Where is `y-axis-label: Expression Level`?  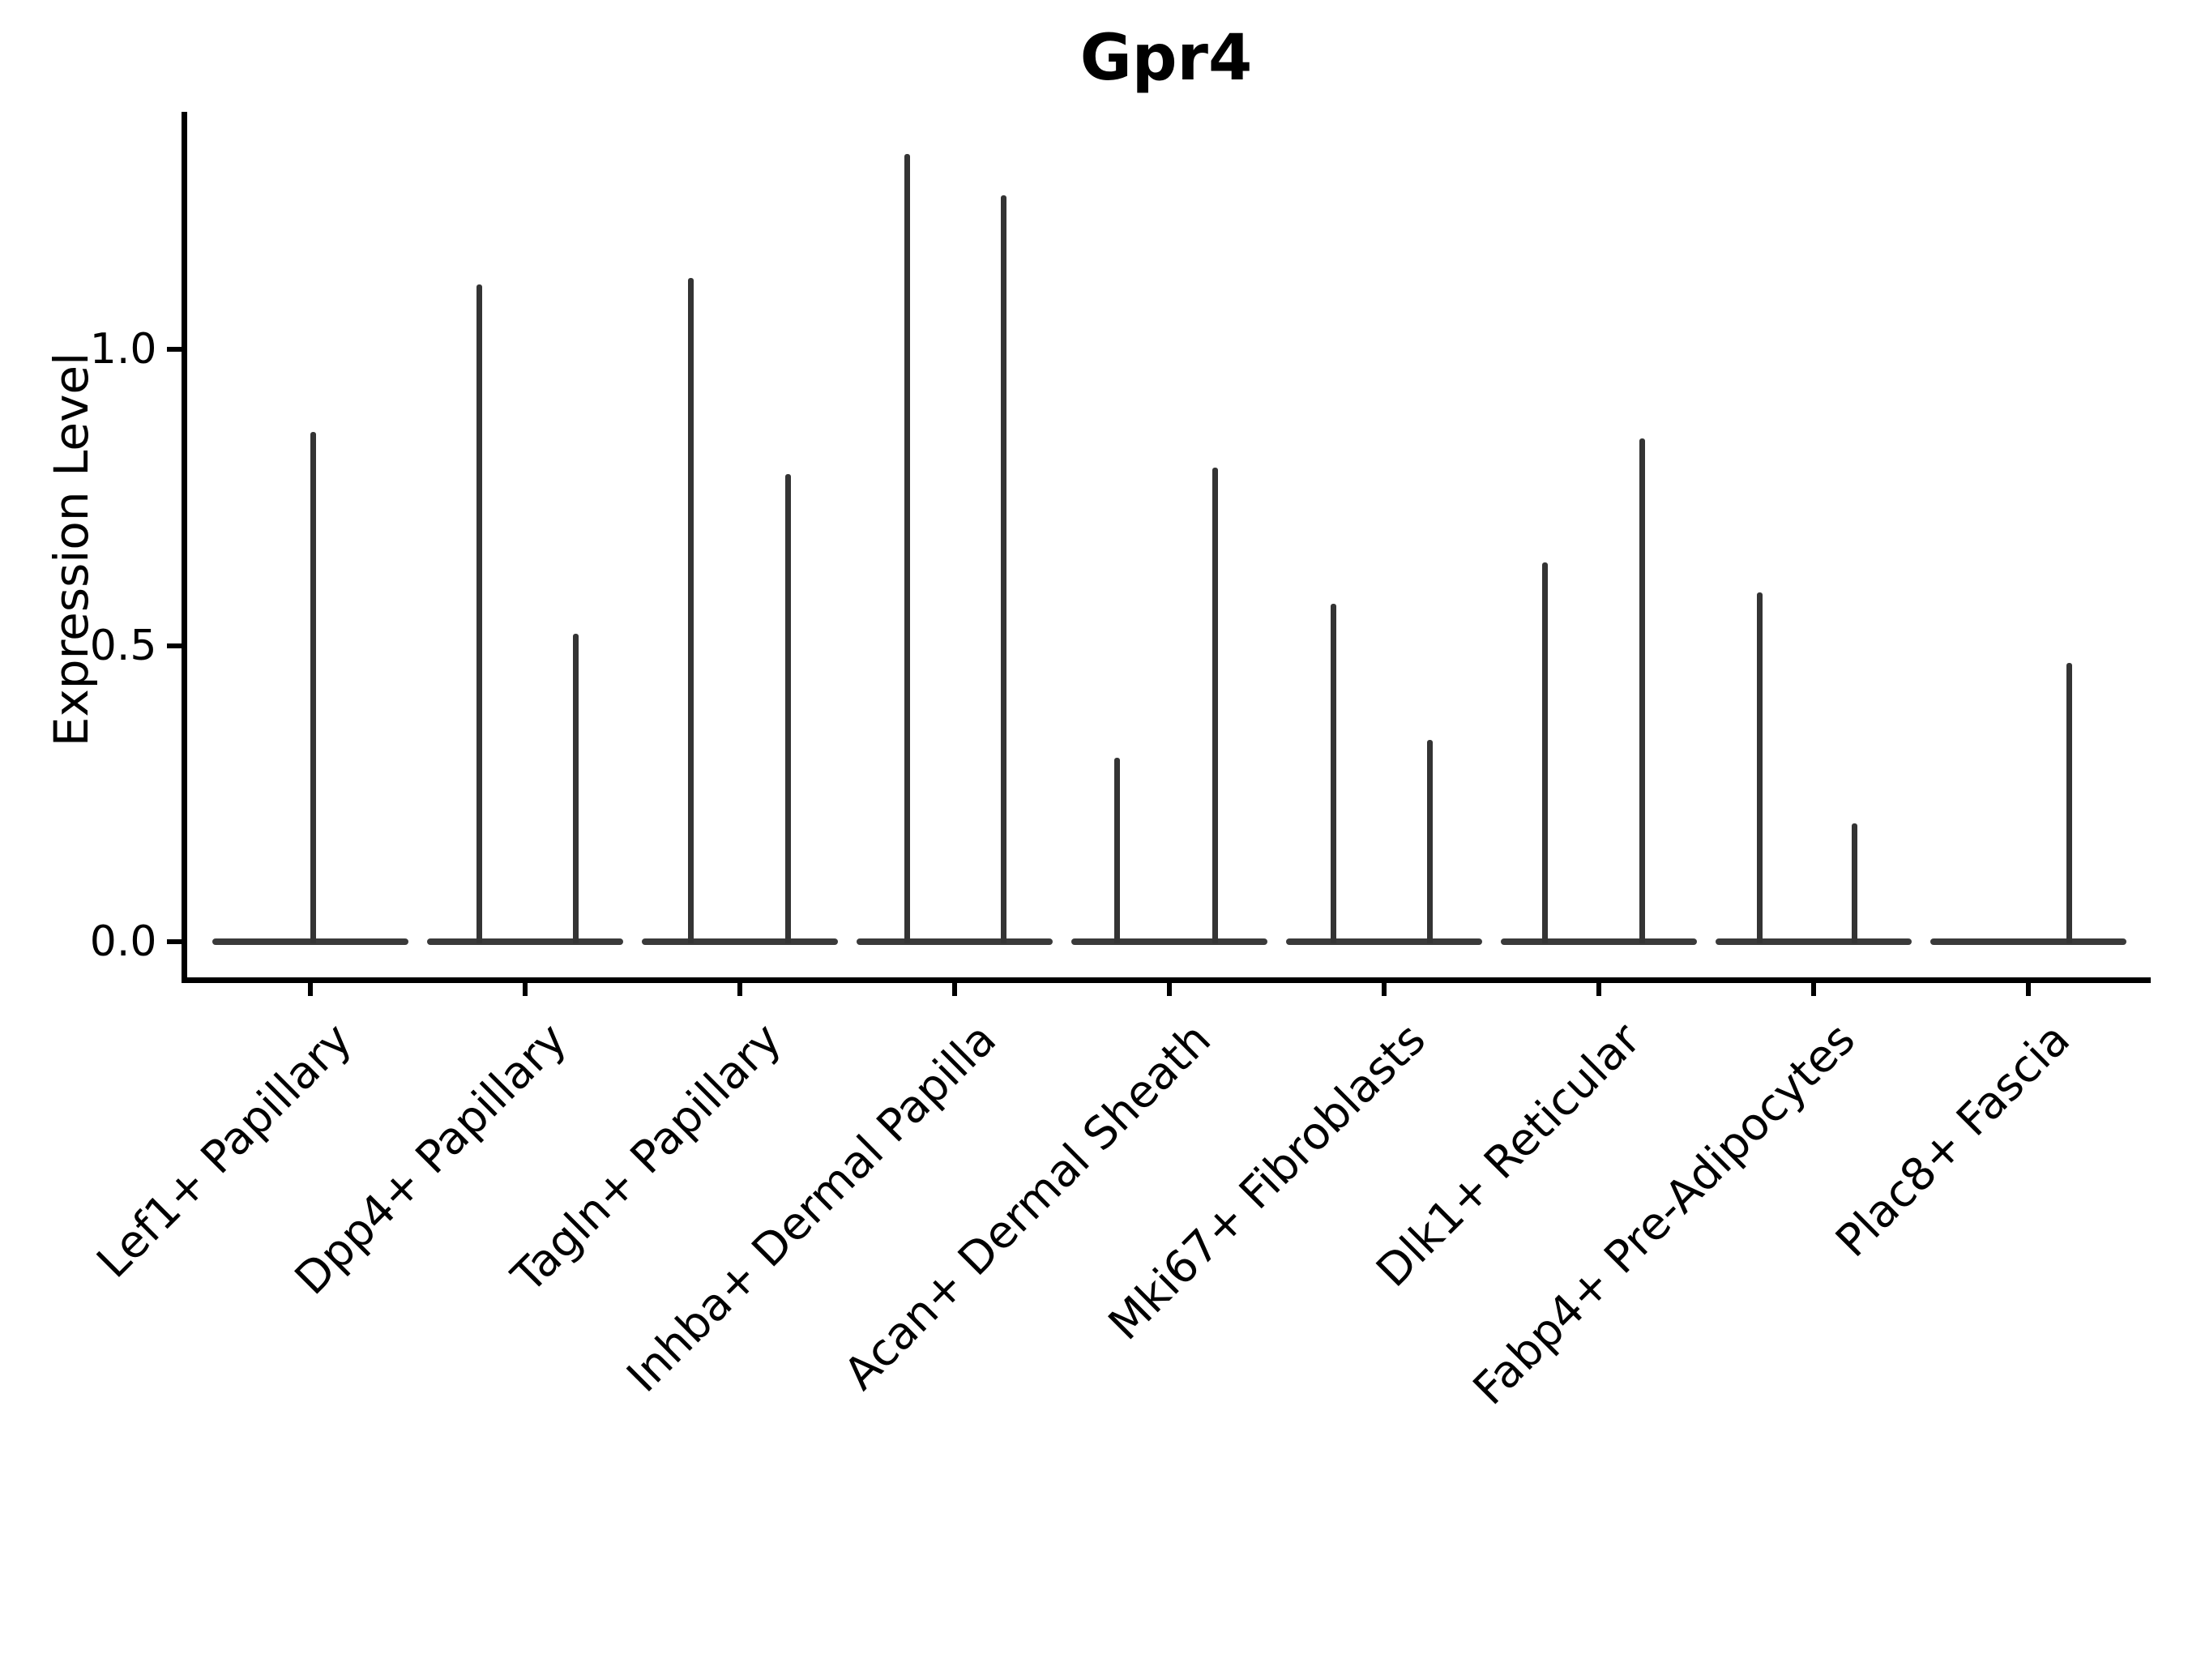
y-axis-label: Expression Level is located at coordinates (71, 549).